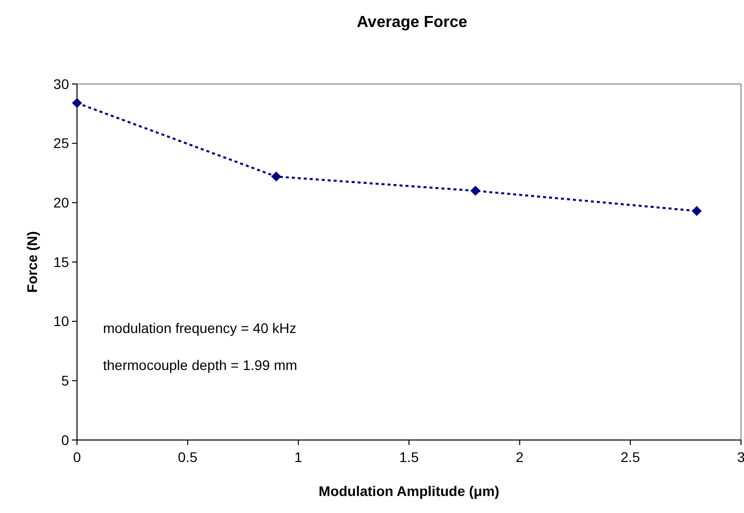 The height and width of the screenshot is (513, 744). What do you see at coordinates (61, 321) in the screenshot?
I see `y-tick-label: 10` at bounding box center [61, 321].